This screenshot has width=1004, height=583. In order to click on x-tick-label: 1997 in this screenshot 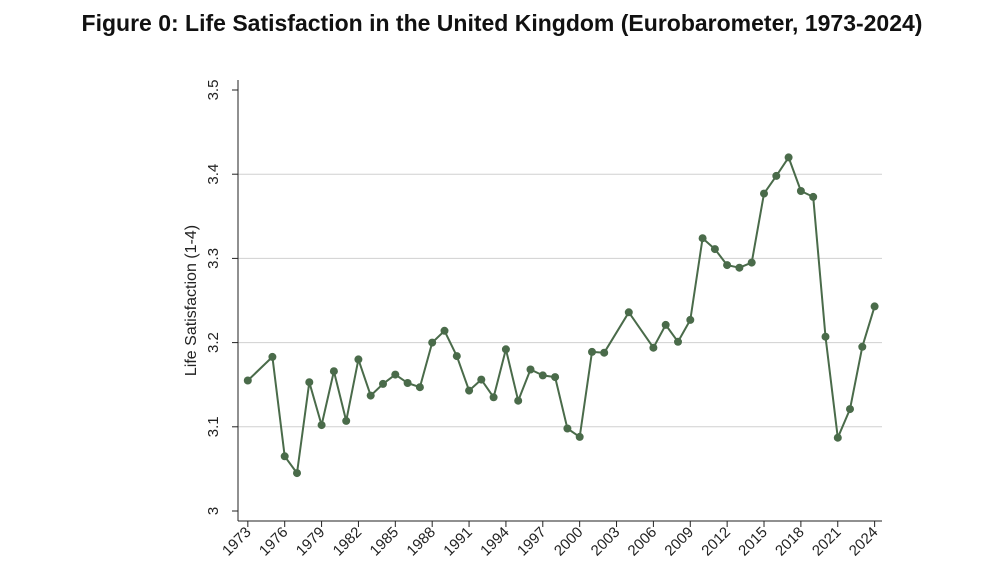, I will do `click(532, 542)`.